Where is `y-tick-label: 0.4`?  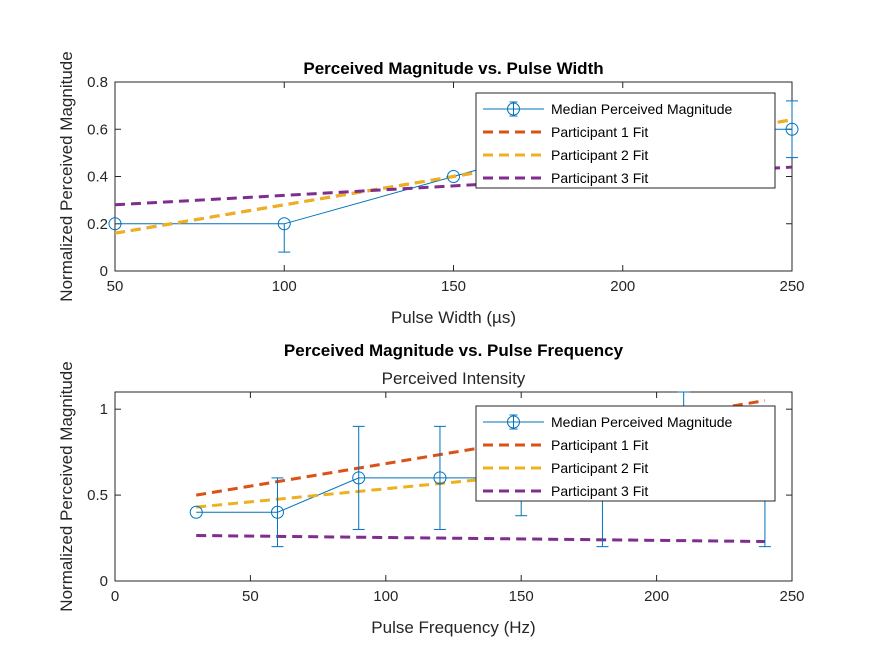 y-tick-label: 0.4 is located at coordinates (97, 177).